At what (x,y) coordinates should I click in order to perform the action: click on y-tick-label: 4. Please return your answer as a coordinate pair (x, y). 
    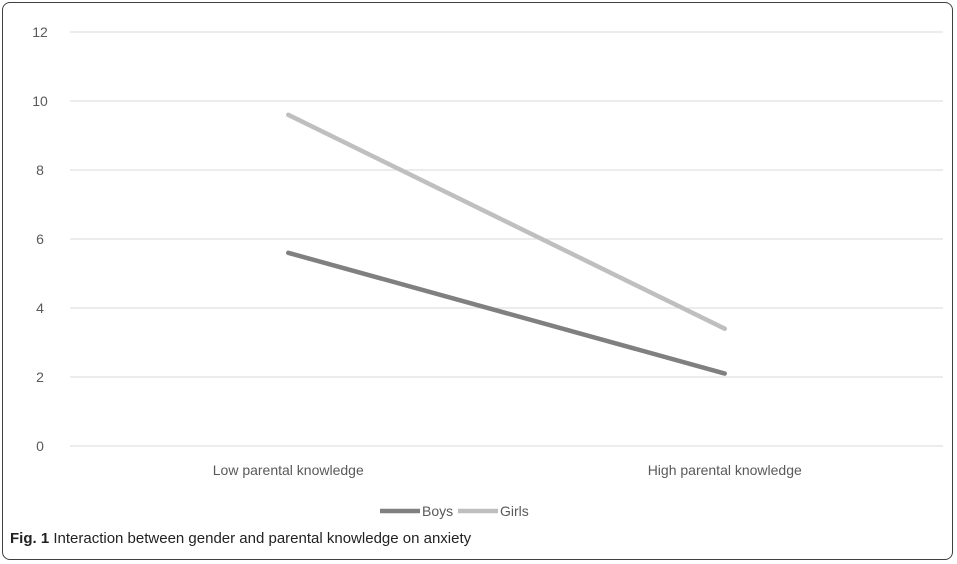
    Looking at the image, I should click on (40, 308).